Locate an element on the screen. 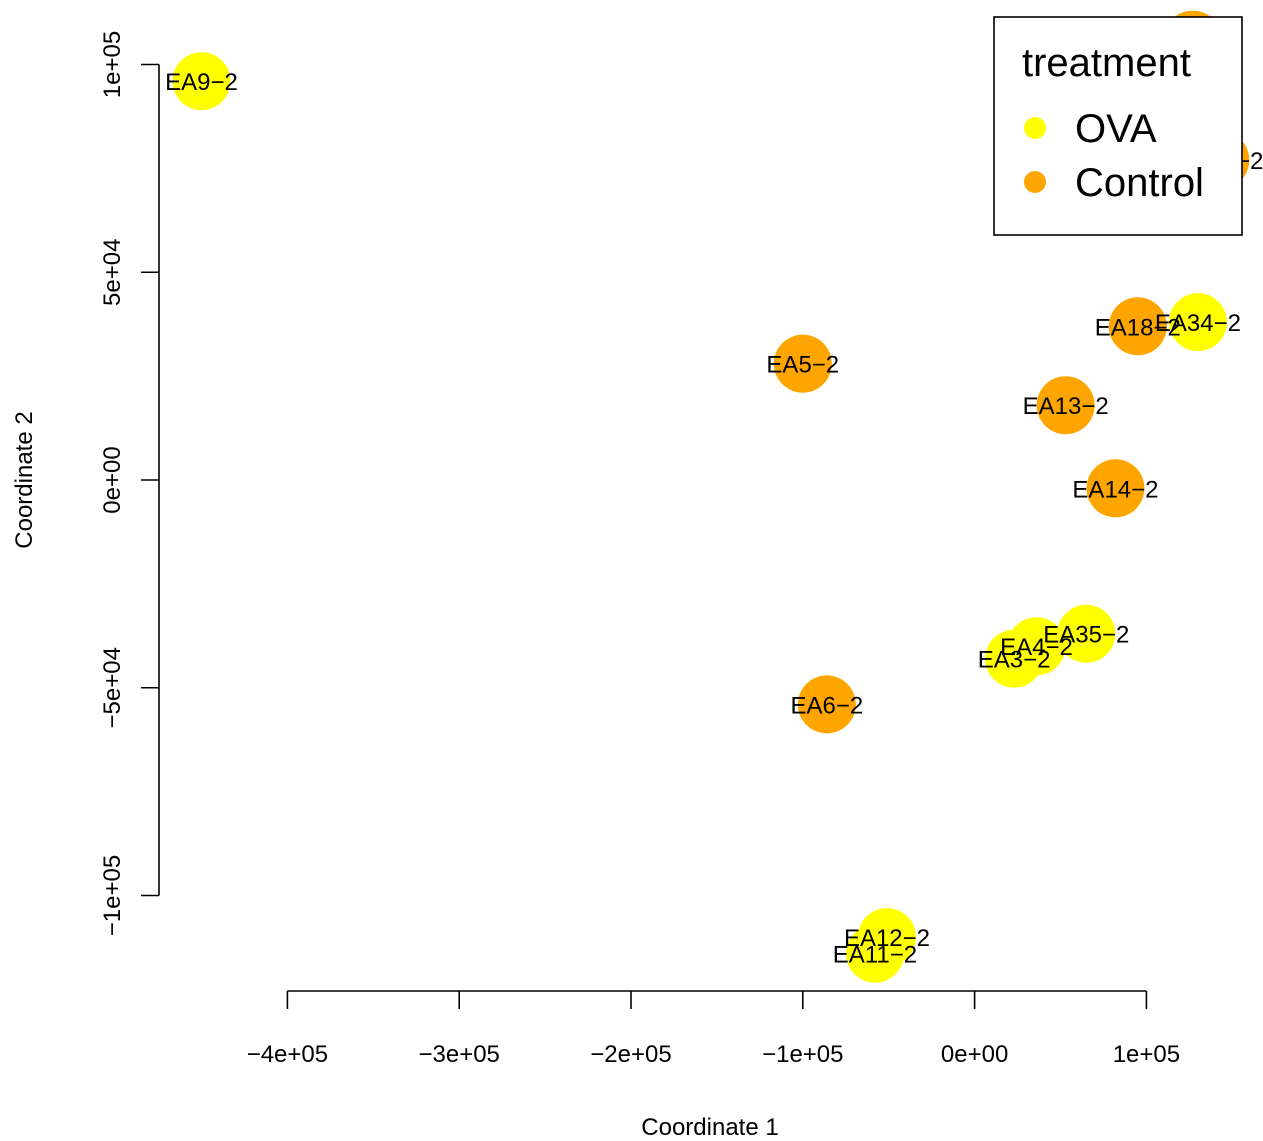 The height and width of the screenshot is (1141, 1263). point-label: EA3−2 is located at coordinates (1014, 660).